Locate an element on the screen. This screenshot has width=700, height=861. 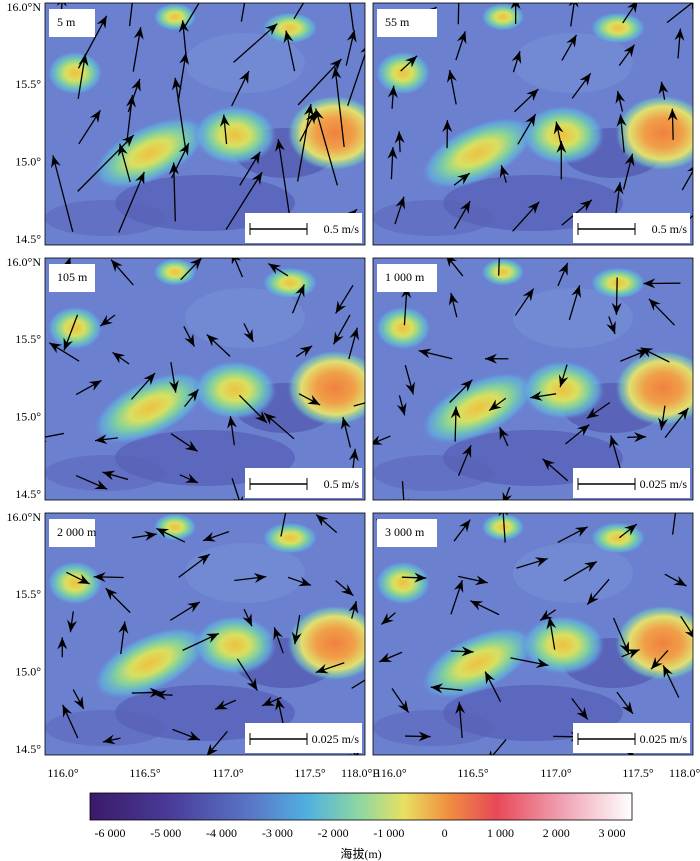
colorbar-tick-label: 1 000 is located at coordinates (500, 833).